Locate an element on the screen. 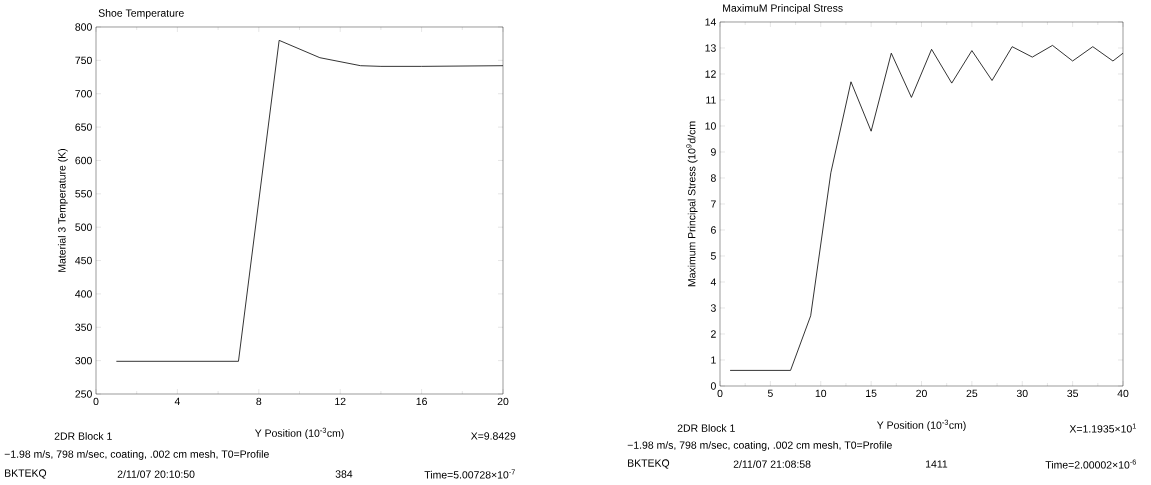 This screenshot has width=1151, height=485. text: 1411 is located at coordinates (937, 464).